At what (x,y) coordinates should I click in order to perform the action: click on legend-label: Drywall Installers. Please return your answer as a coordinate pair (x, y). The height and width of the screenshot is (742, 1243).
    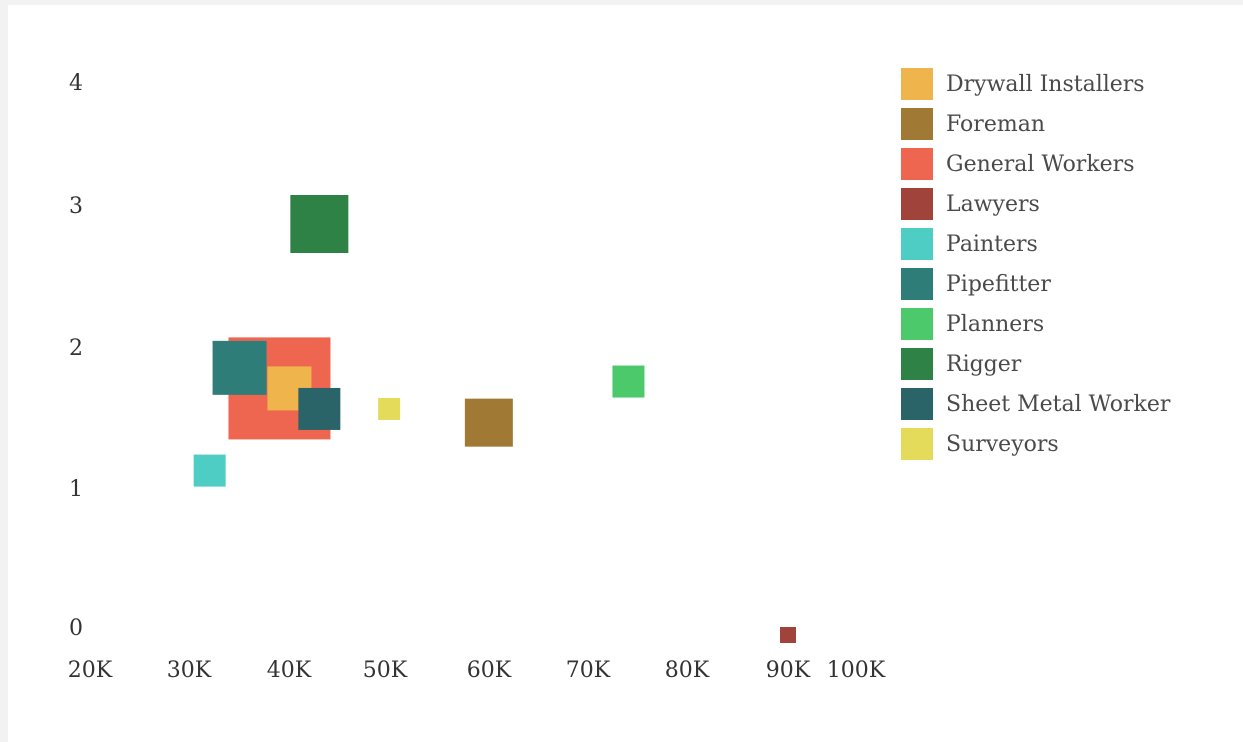
    Looking at the image, I should click on (1045, 84).